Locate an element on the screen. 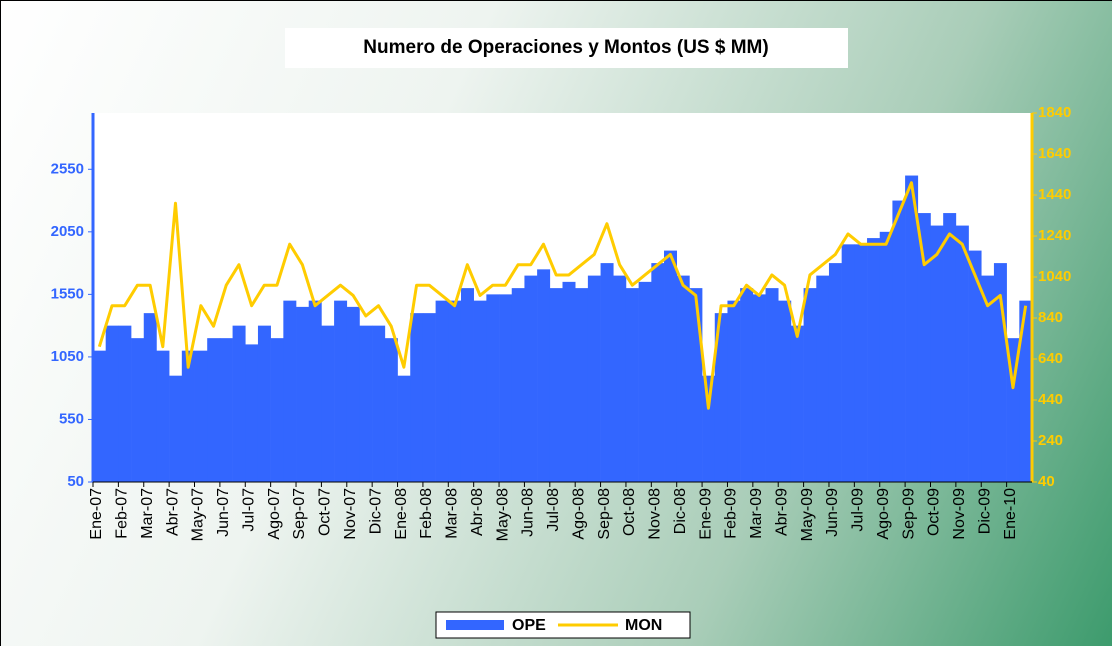 The image size is (1112, 646). x-tick-label: Ene-10 is located at coordinates (1010, 514).